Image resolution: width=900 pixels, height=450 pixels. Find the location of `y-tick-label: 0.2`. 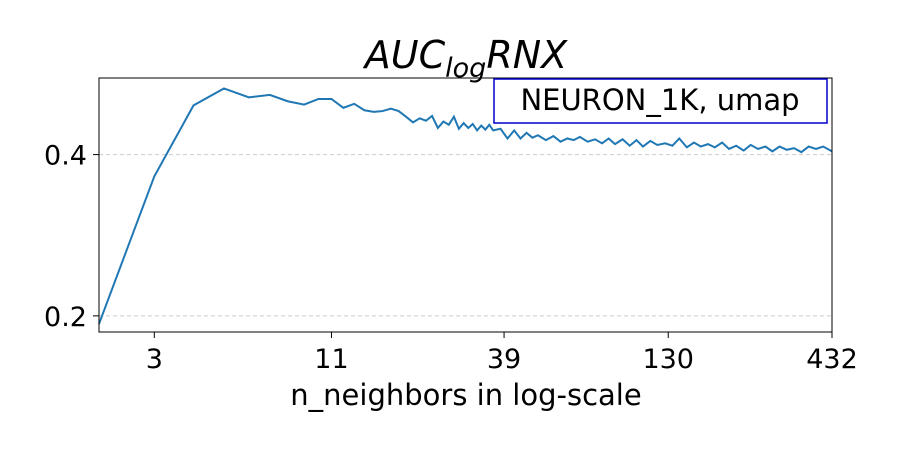

y-tick-label: 0.2 is located at coordinates (65, 317).